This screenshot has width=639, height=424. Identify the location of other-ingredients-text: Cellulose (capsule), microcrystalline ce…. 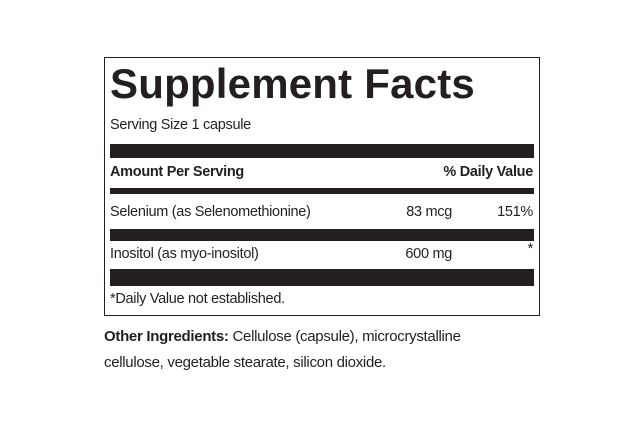
(282, 349).